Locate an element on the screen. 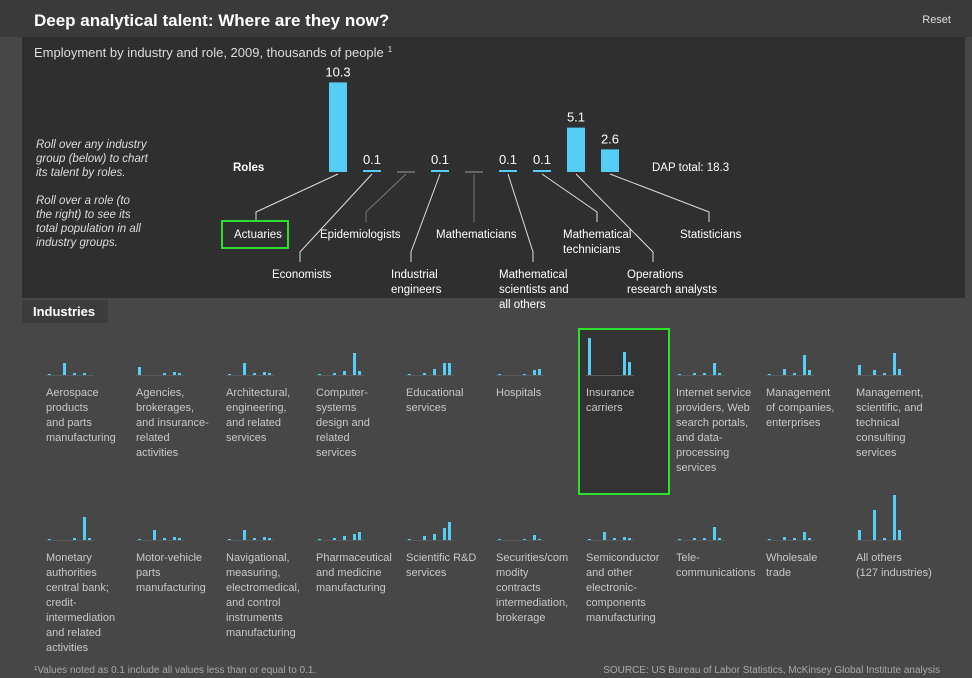 This screenshot has width=972, height=678. industry-label: electromedical, is located at coordinates (263, 588).